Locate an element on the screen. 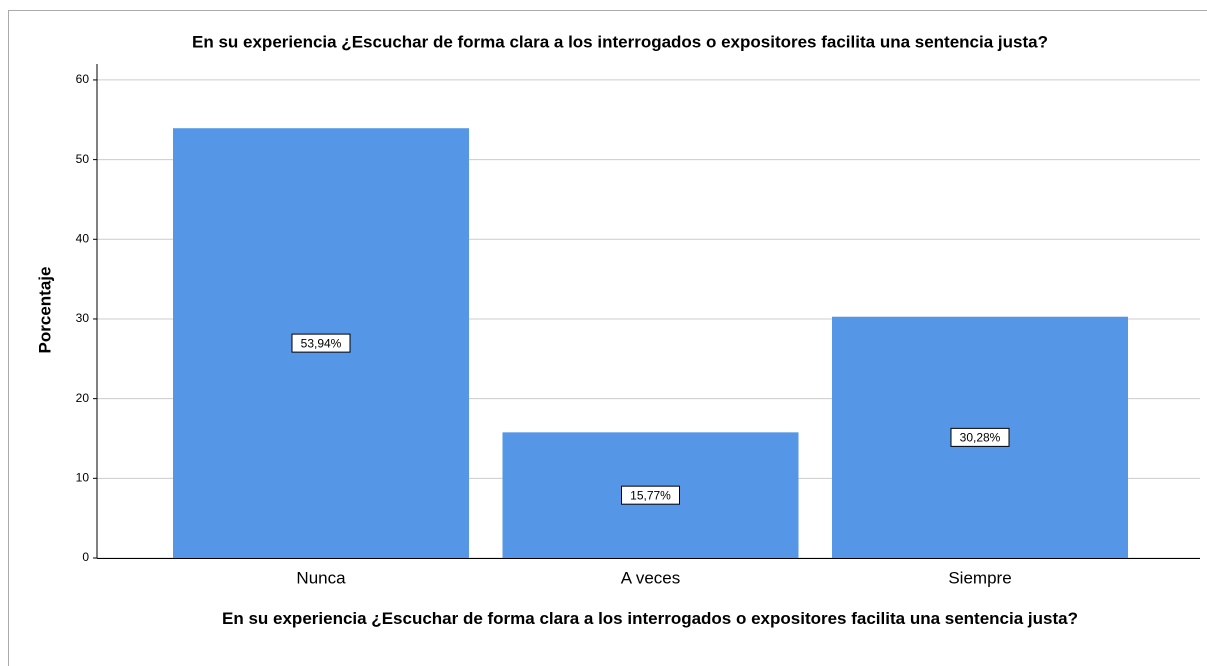 The height and width of the screenshot is (666, 1207). y-tick-label: 10 is located at coordinates (83, 477).